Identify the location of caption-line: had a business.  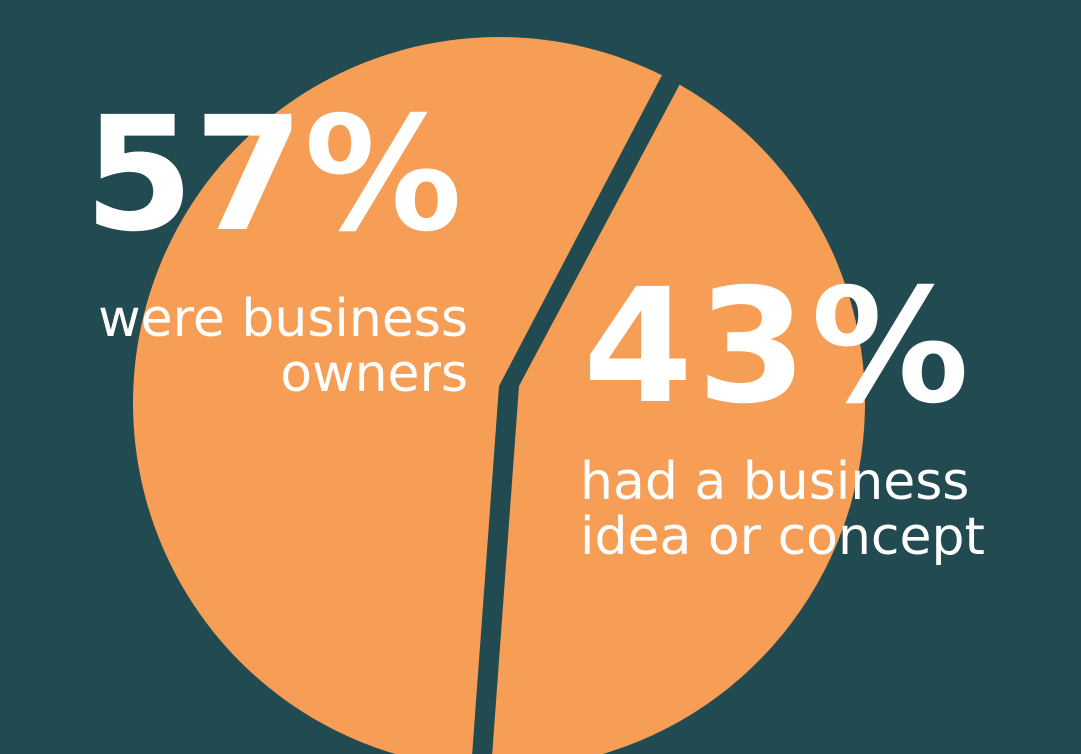
(775, 482).